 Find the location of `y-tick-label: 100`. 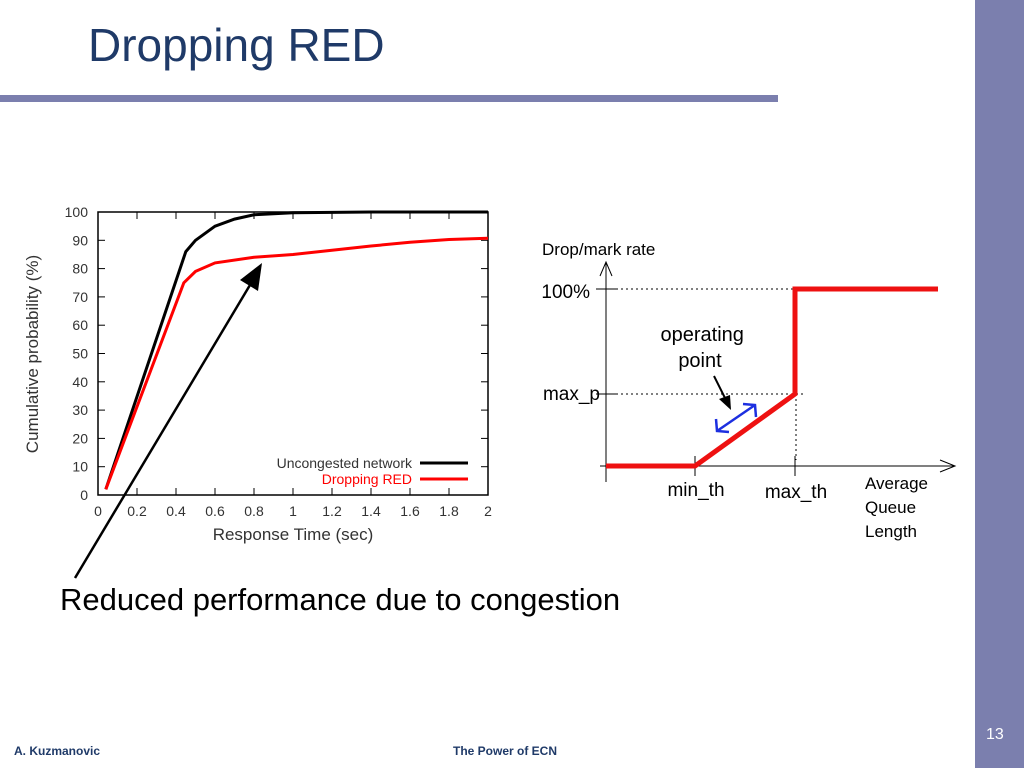

y-tick-label: 100 is located at coordinates (77, 212).